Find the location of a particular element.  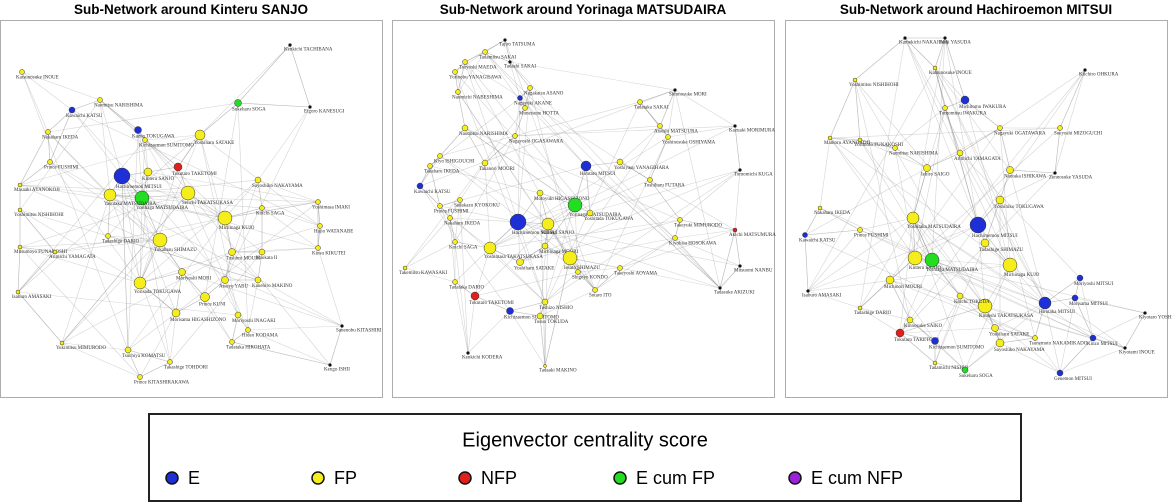

node-label: Naotaka ISHIKAWA is located at coordinates (1025, 177).